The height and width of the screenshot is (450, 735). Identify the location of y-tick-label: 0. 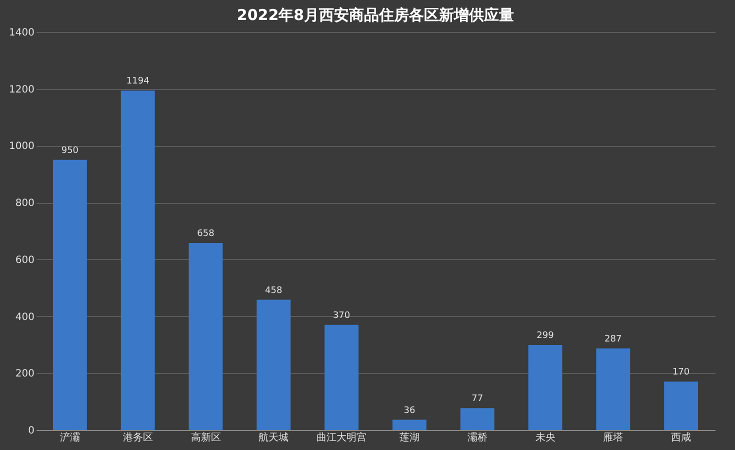
(31, 431).